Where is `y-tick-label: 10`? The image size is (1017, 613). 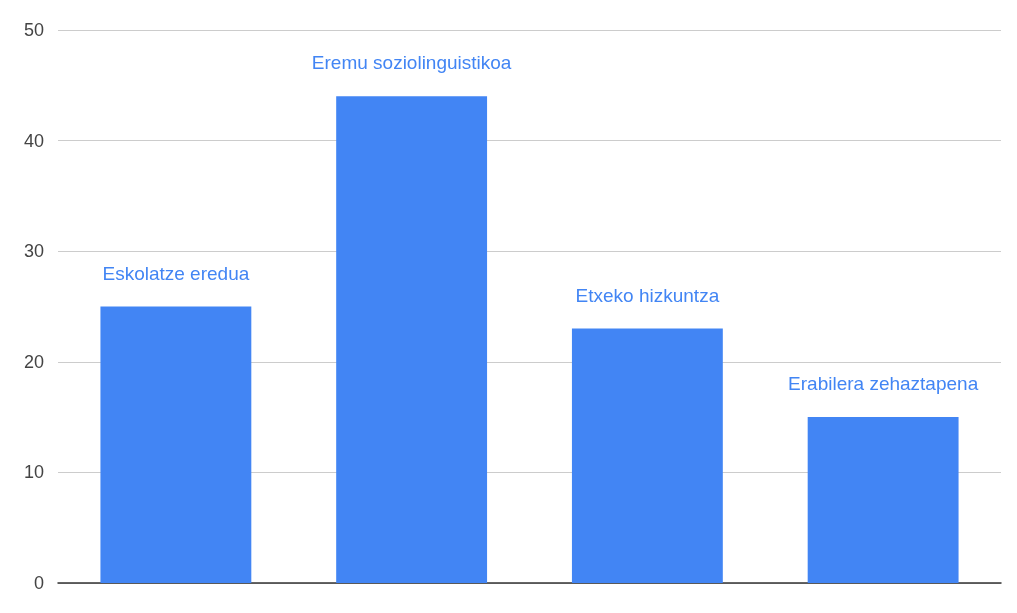
y-tick-label: 10 is located at coordinates (33, 472).